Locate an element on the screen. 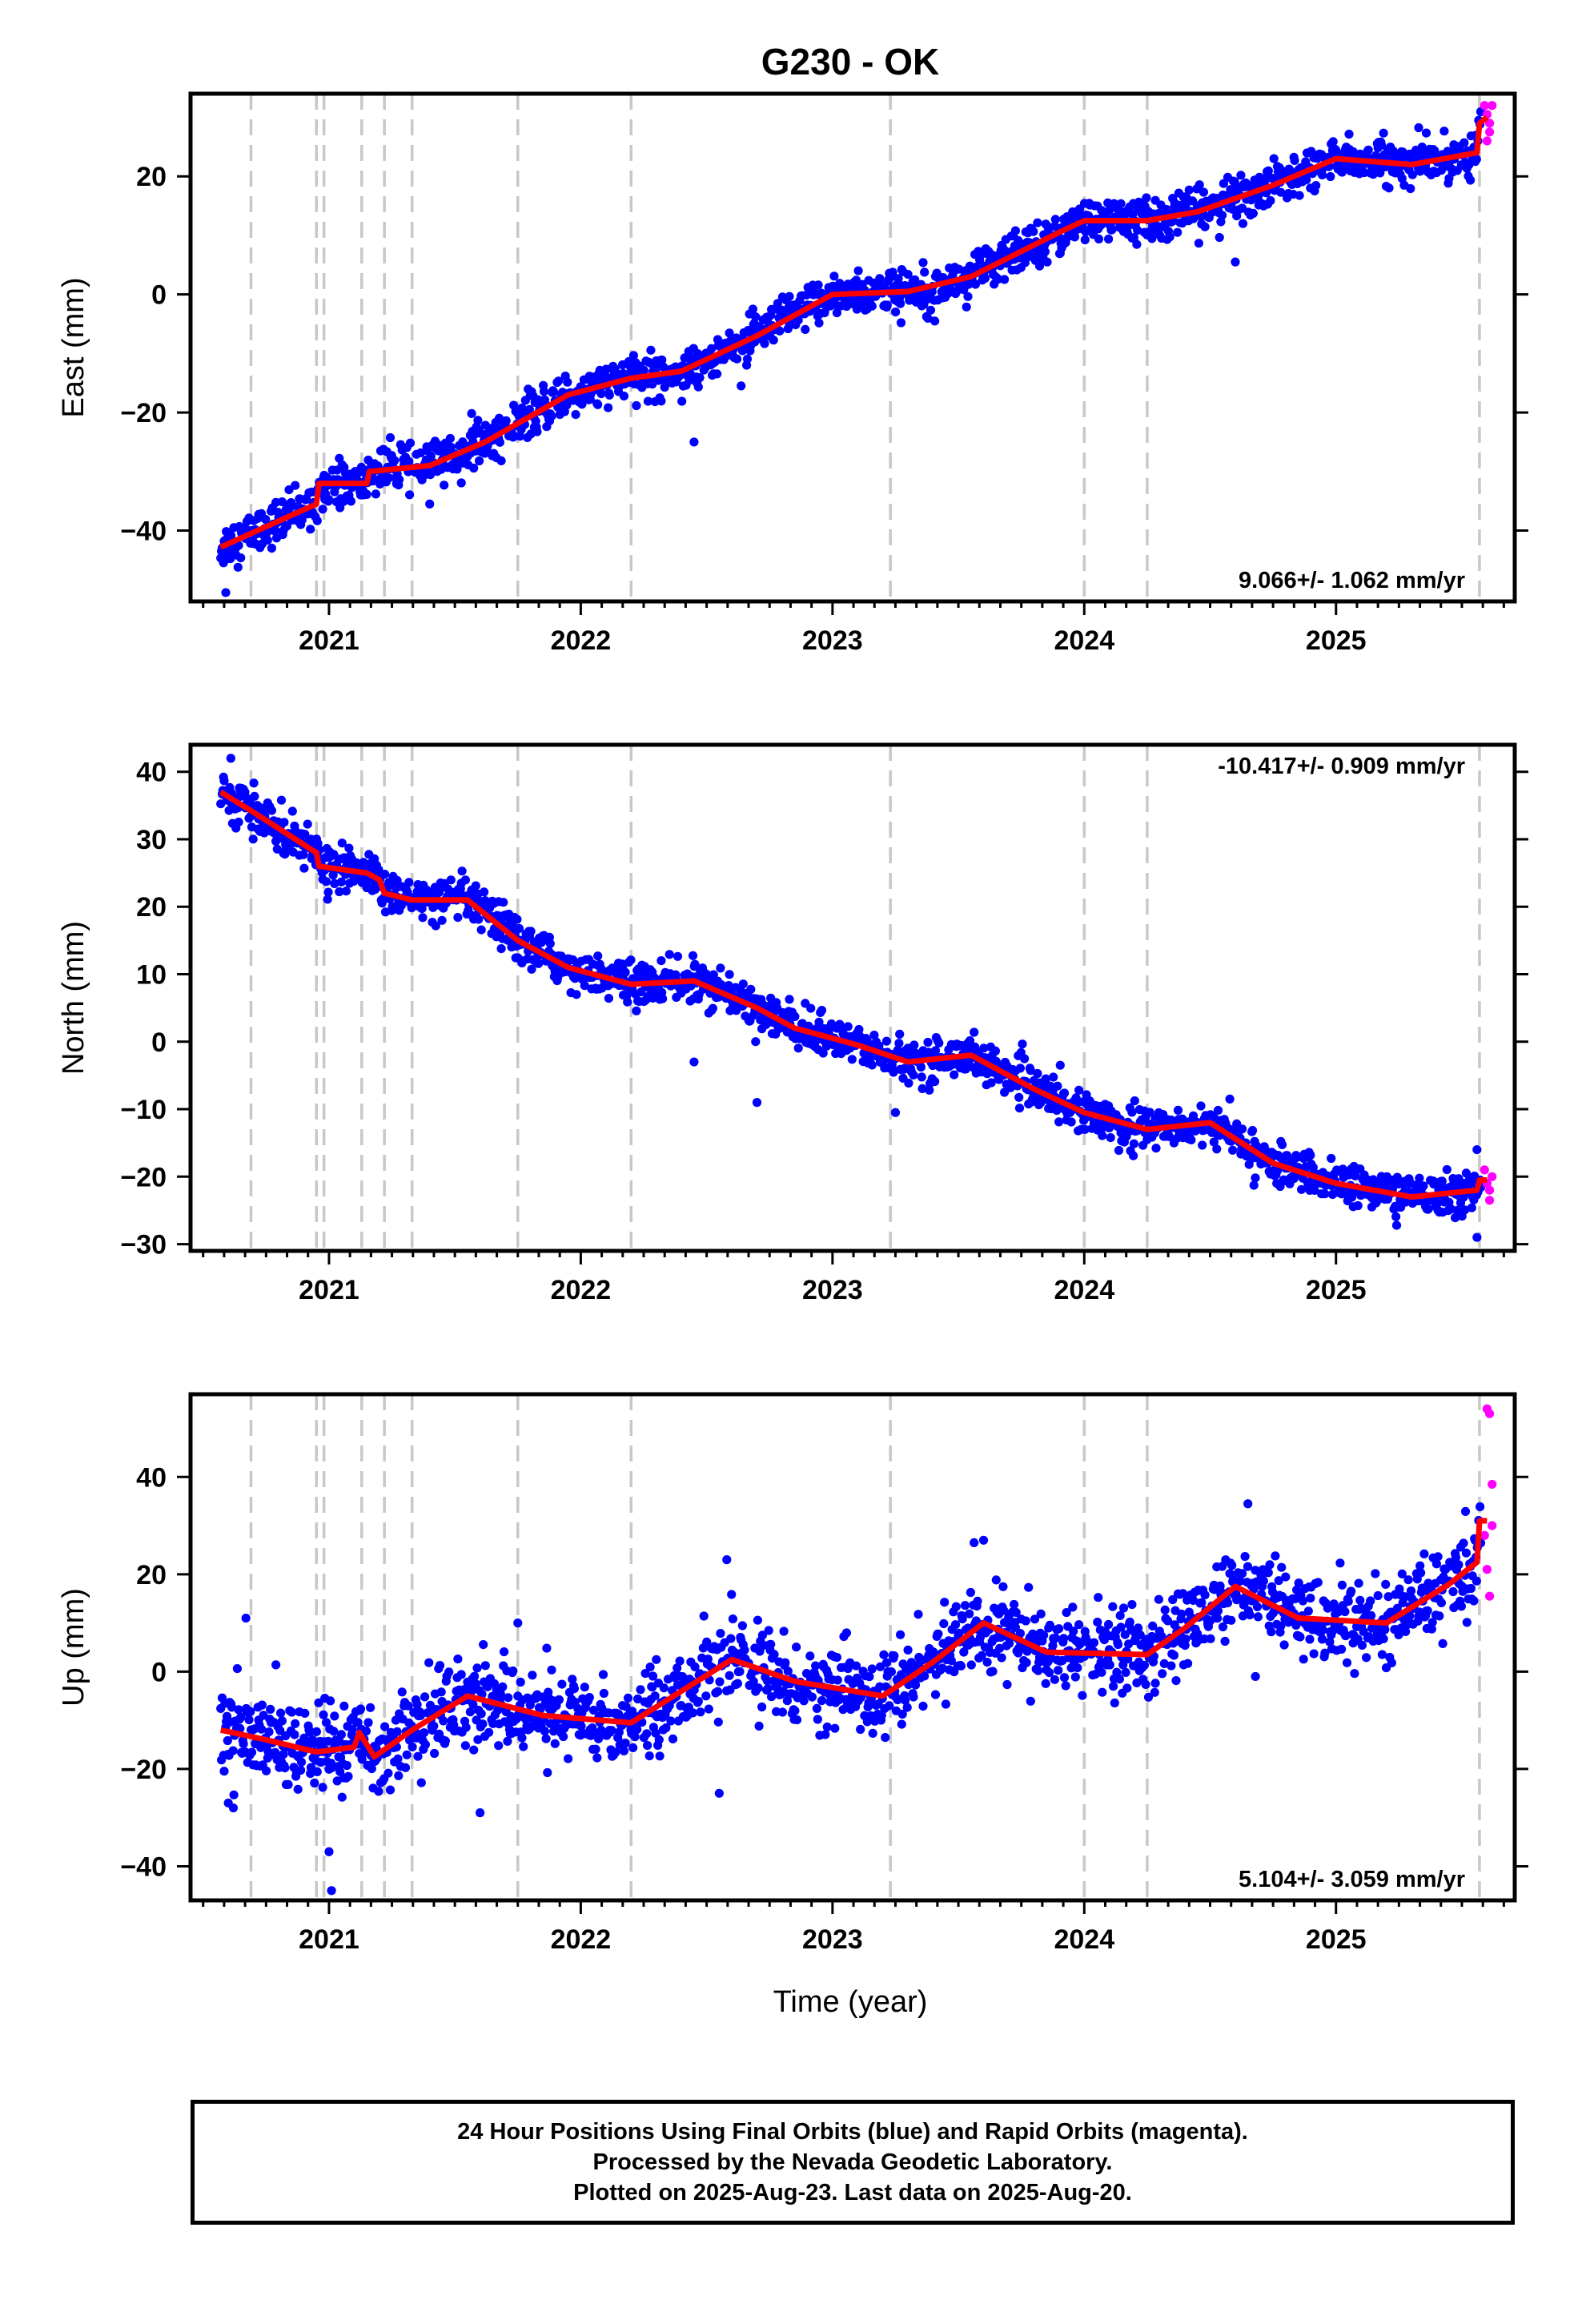 This screenshot has height=2324, width=1582. x-tick-label: 2023 is located at coordinates (832, 640).